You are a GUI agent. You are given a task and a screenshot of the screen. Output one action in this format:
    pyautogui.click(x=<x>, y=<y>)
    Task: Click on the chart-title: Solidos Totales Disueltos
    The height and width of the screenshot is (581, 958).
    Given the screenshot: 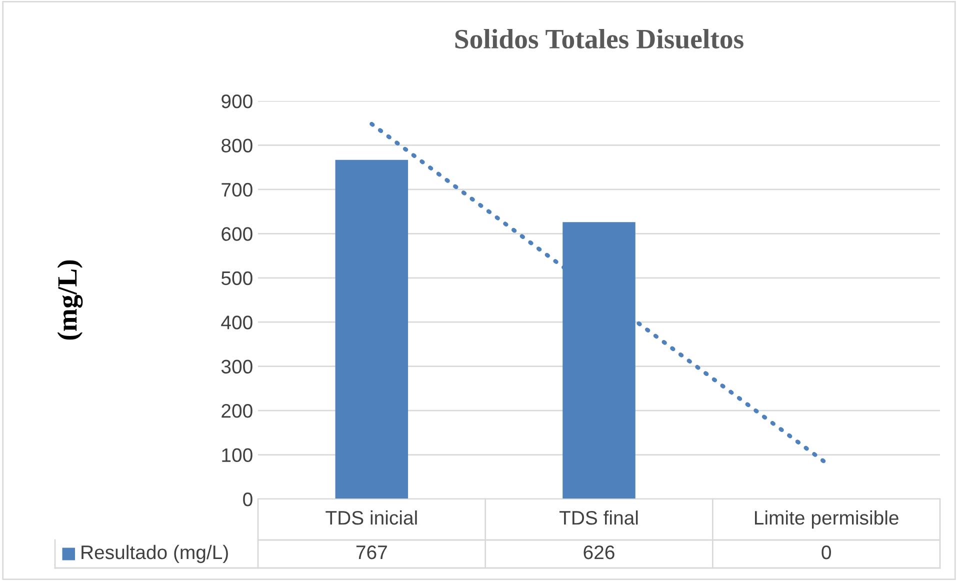 What is the action you would take?
    pyautogui.click(x=599, y=38)
    